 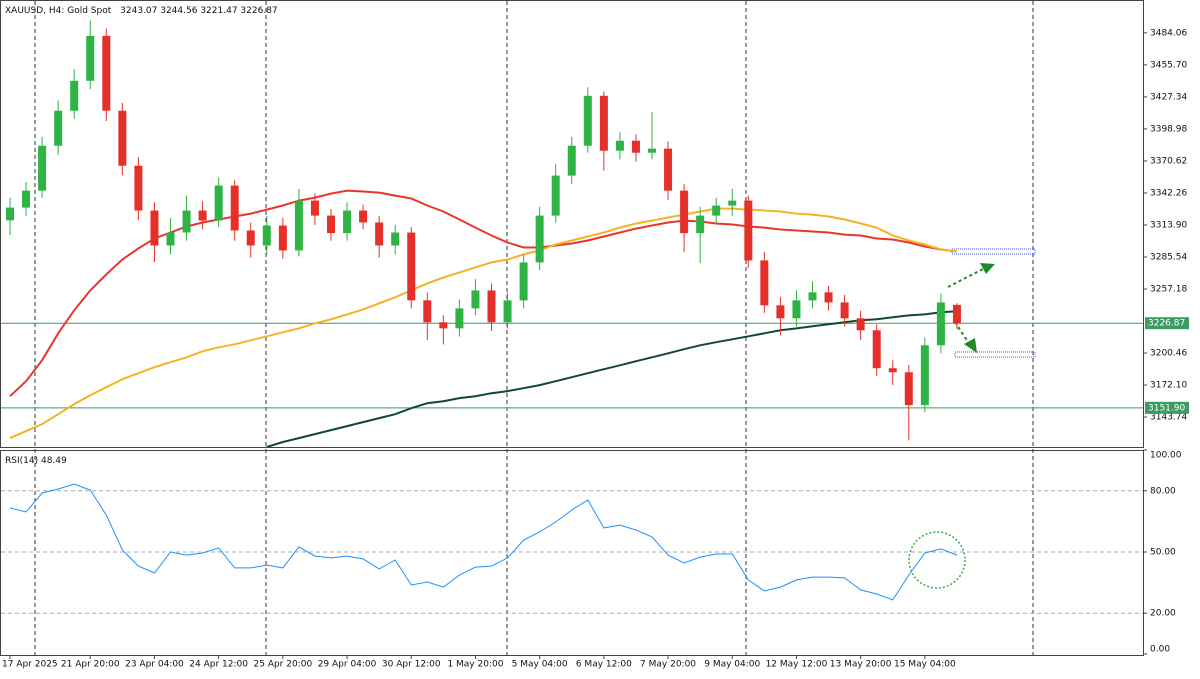 I want to click on price-label: 3226.87, so click(x=1166, y=324).